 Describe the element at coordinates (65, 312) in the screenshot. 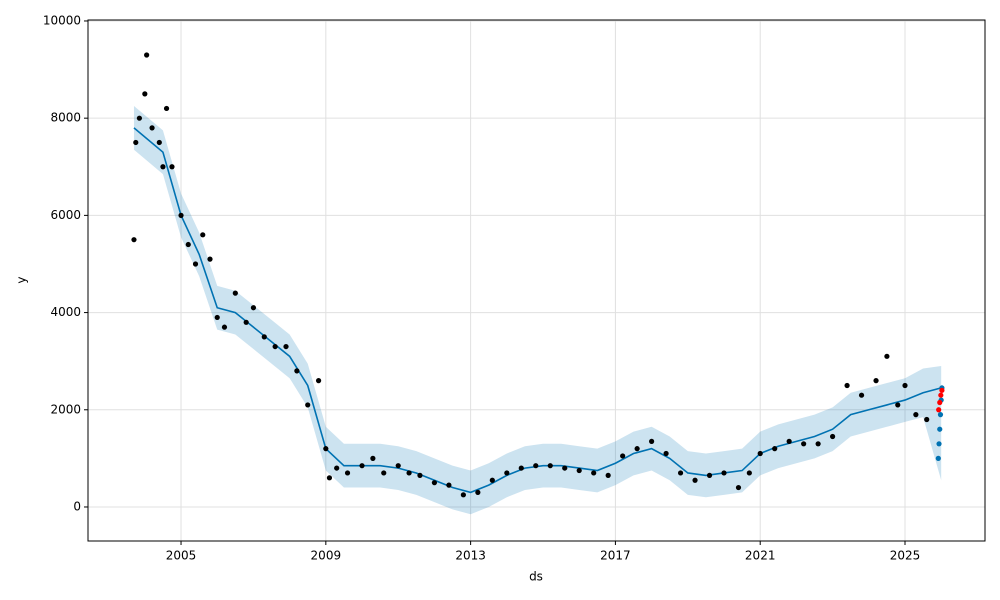

I see `y-tick-label: 4000` at that location.